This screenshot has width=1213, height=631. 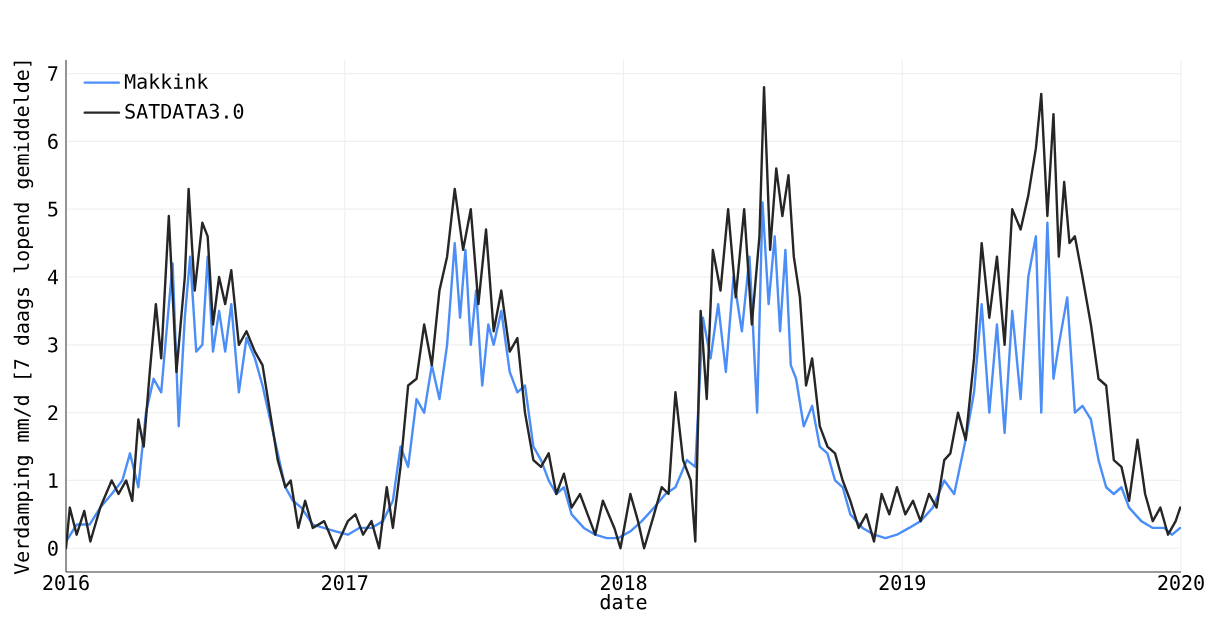 What do you see at coordinates (902, 583) in the screenshot?
I see `x-tick-label: 2019` at bounding box center [902, 583].